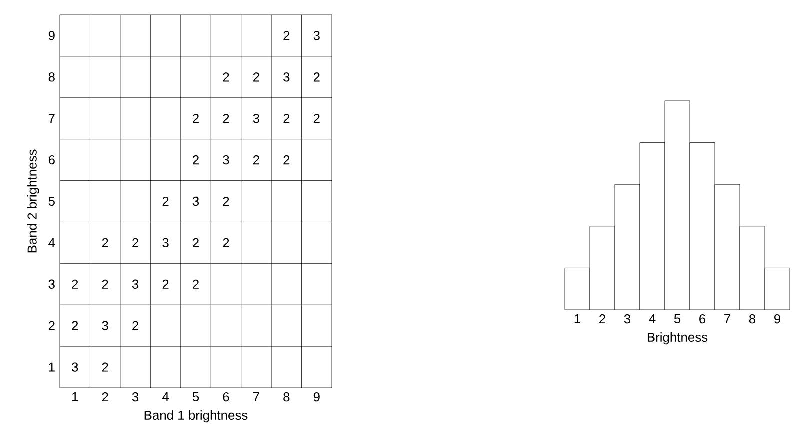  What do you see at coordinates (51, 35) in the screenshot?
I see `y-tick-label: 9` at bounding box center [51, 35].